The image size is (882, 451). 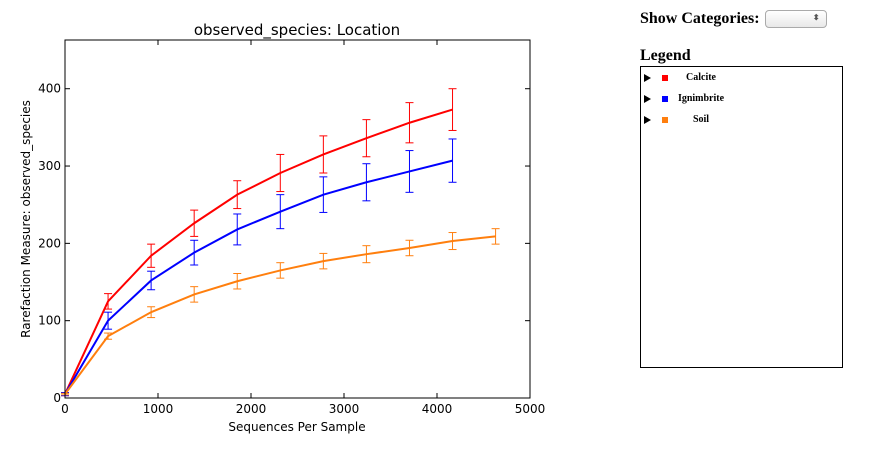 What do you see at coordinates (530, 409) in the screenshot?
I see `x-tick-label: 5000` at bounding box center [530, 409].